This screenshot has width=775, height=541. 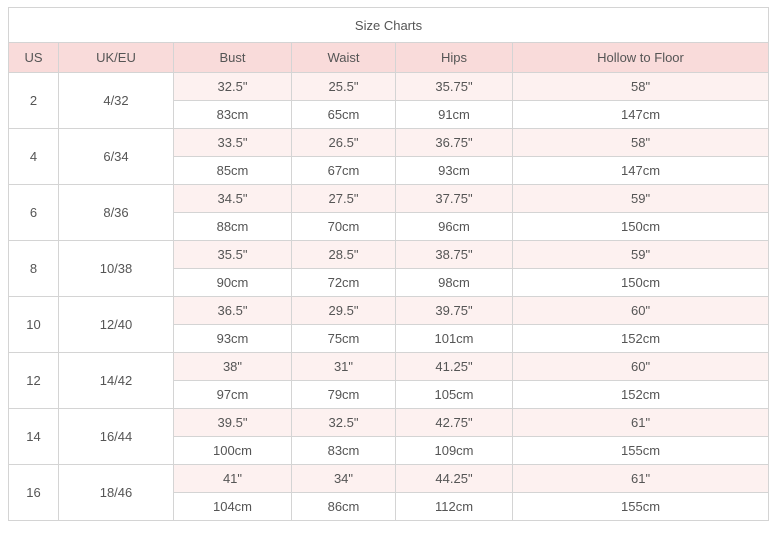 I want to click on bust-inch-cell: 35.5", so click(x=232, y=254).